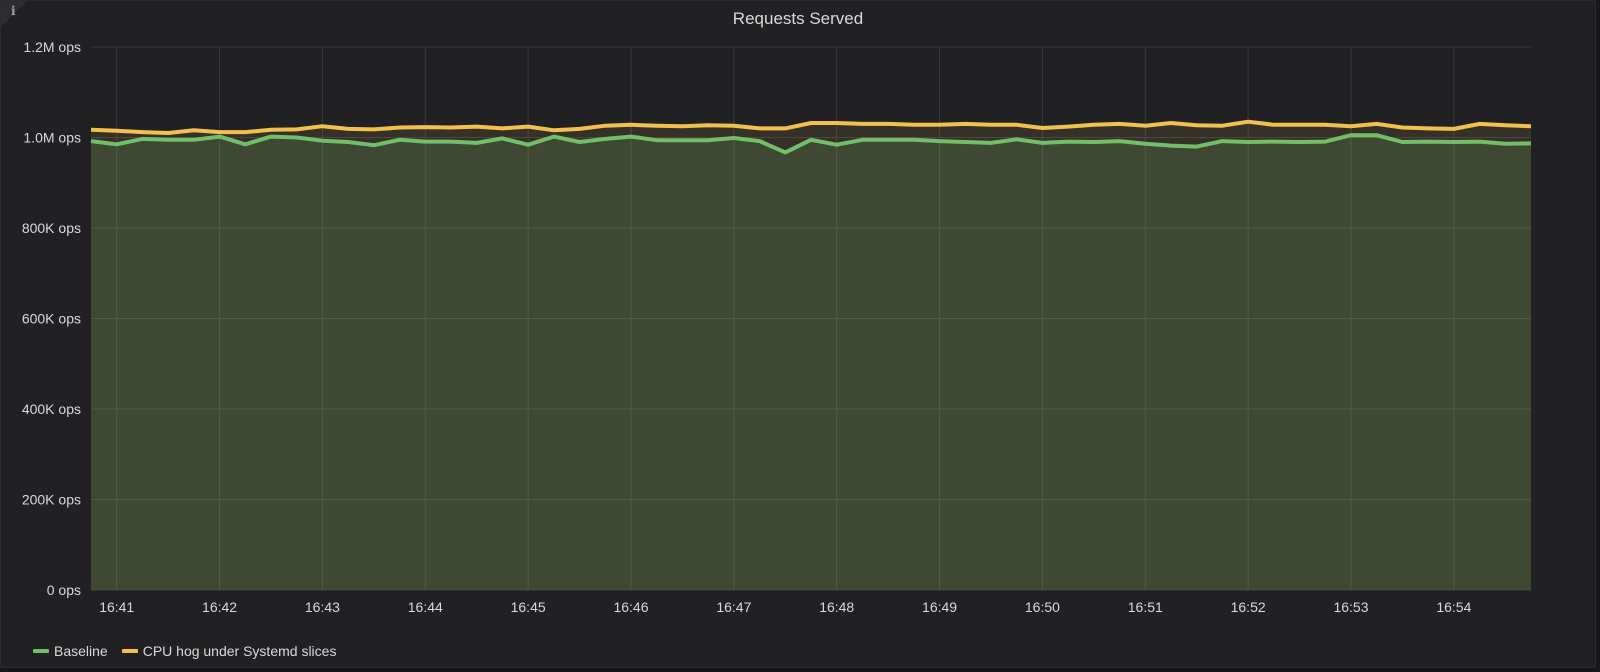  Describe the element at coordinates (51, 409) in the screenshot. I see `y-tick-label: 400K ops` at that location.